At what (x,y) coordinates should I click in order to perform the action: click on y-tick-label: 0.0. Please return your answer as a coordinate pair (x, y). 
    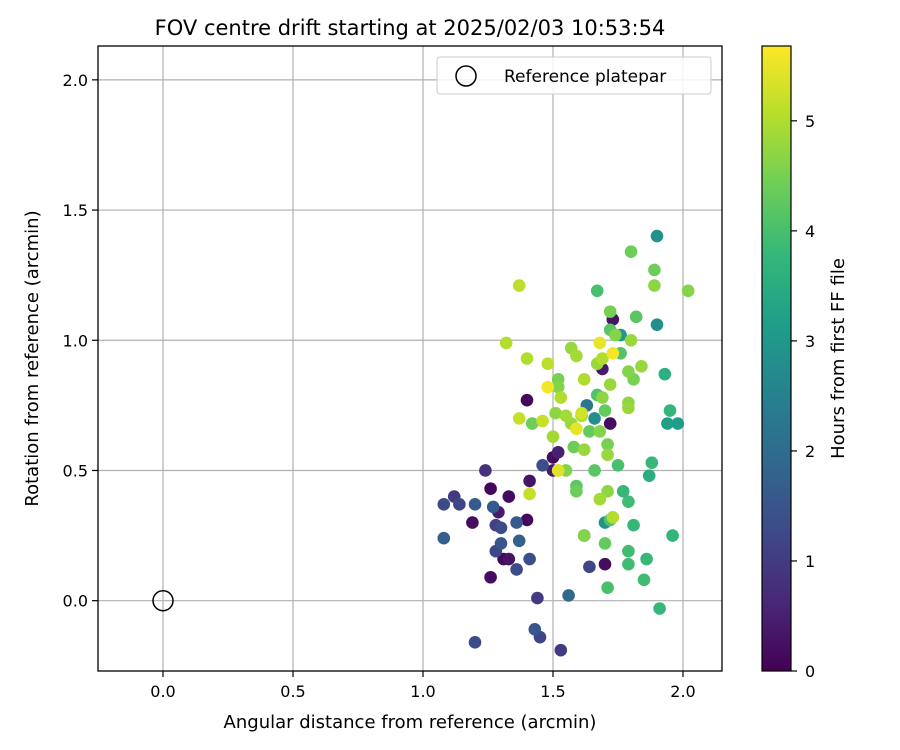
    Looking at the image, I should click on (75, 601).